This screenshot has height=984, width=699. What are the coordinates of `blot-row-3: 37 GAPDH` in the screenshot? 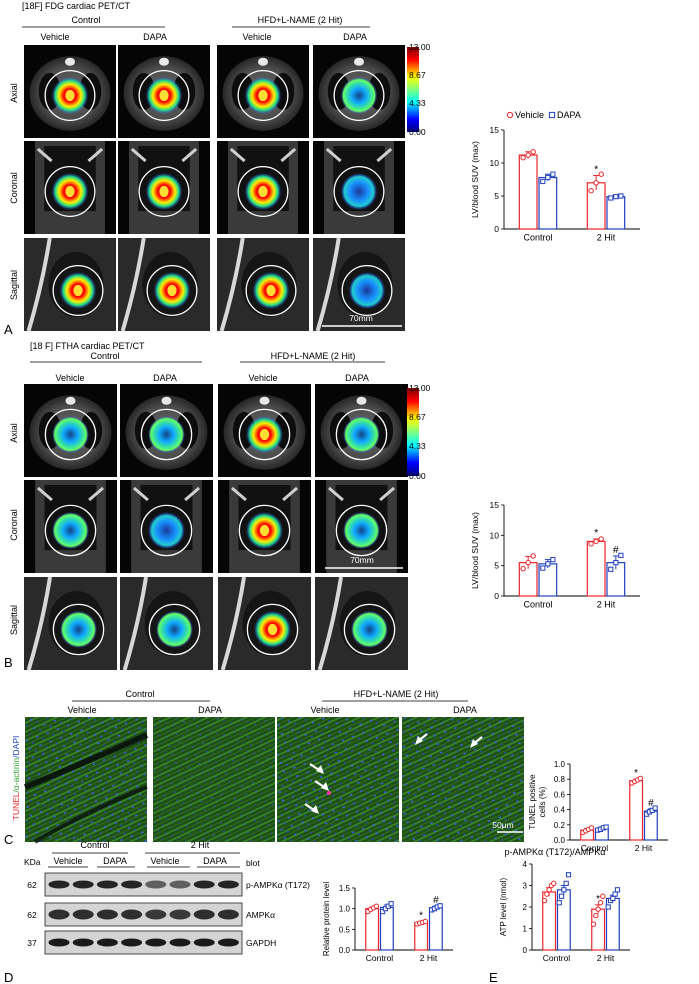 It's located at (151, 942).